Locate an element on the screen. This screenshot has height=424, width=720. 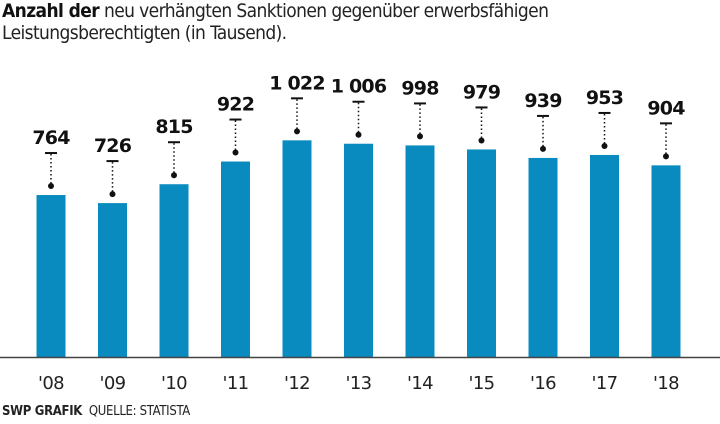
title-line2: Leistungsberechtigten (in Tausend). is located at coordinates (144, 33).